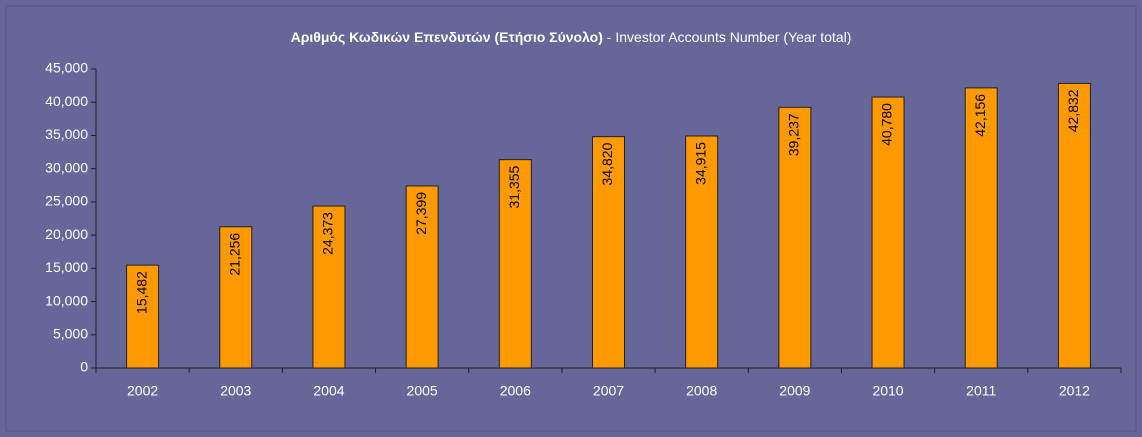  I want to click on x-tick-label: 2007, so click(608, 391).